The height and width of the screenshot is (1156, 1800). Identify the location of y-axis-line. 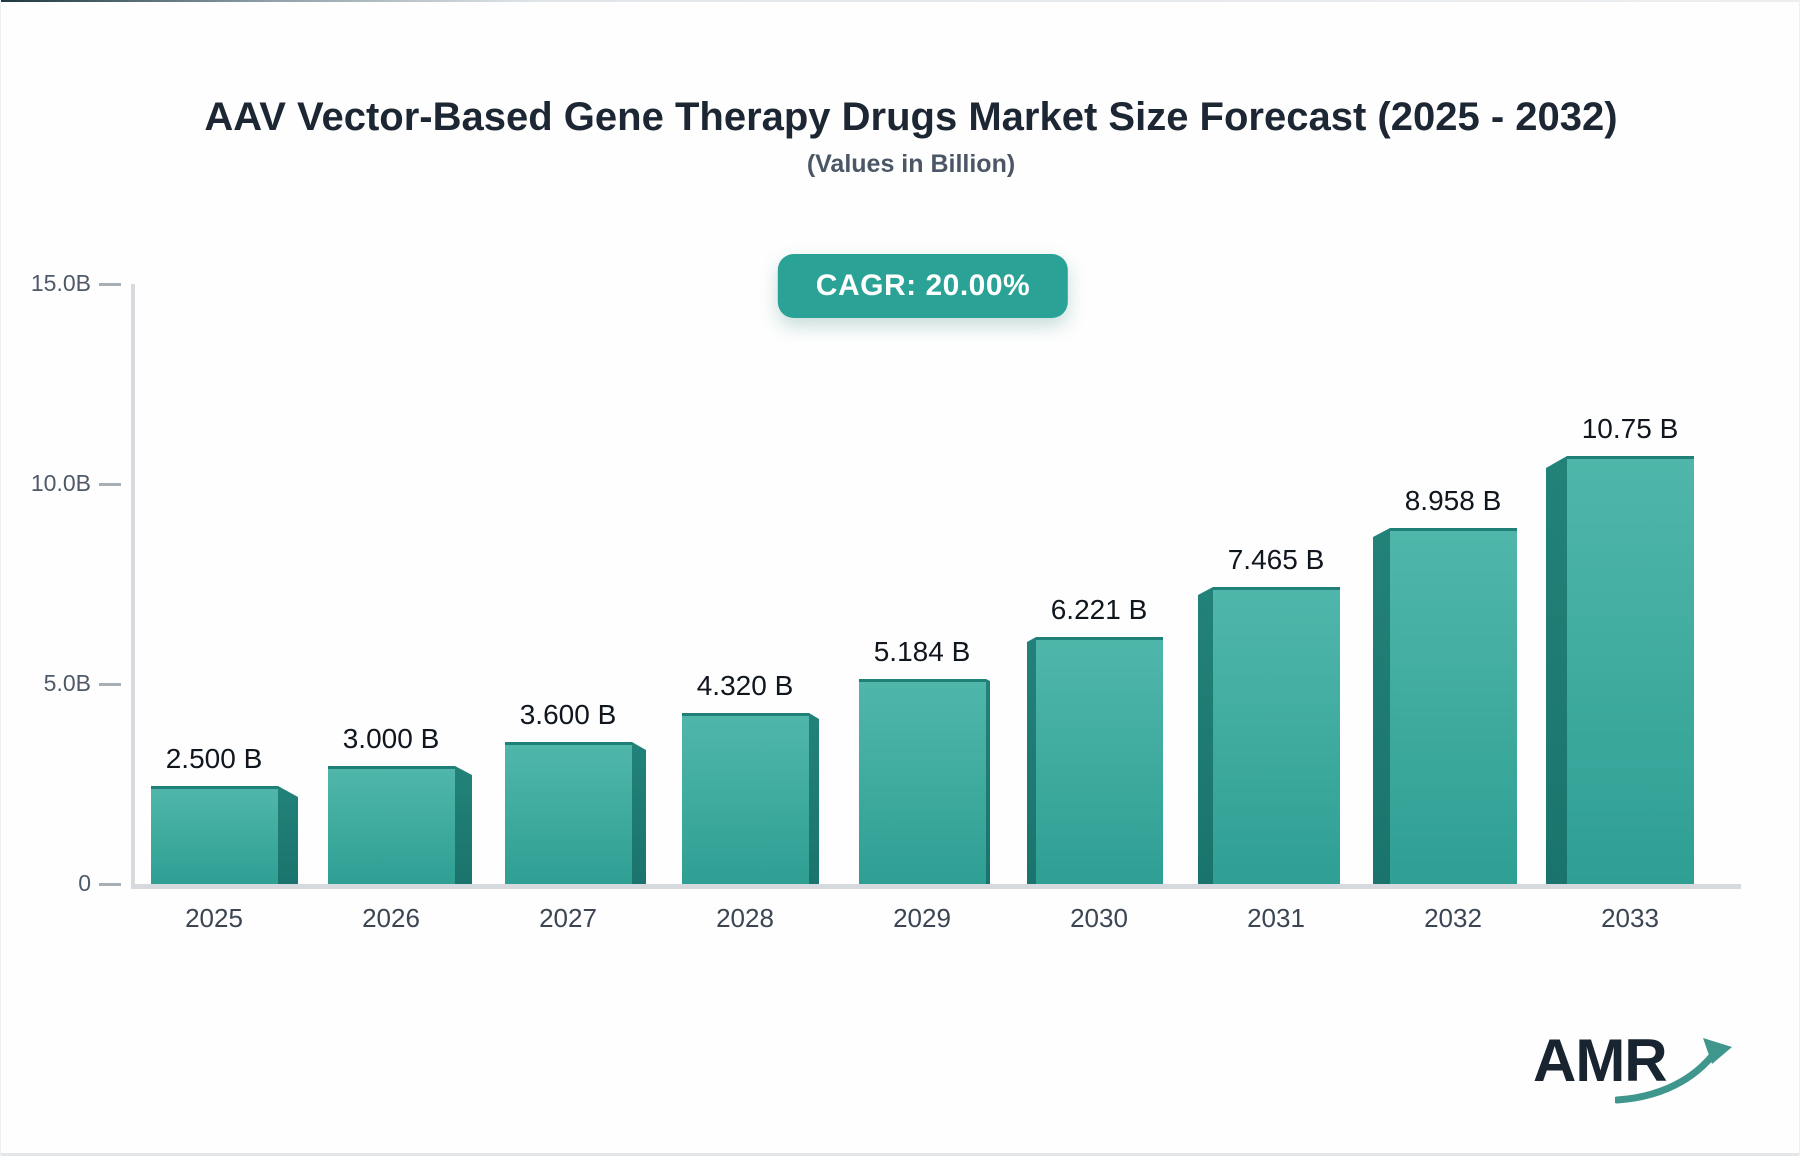
(133, 586).